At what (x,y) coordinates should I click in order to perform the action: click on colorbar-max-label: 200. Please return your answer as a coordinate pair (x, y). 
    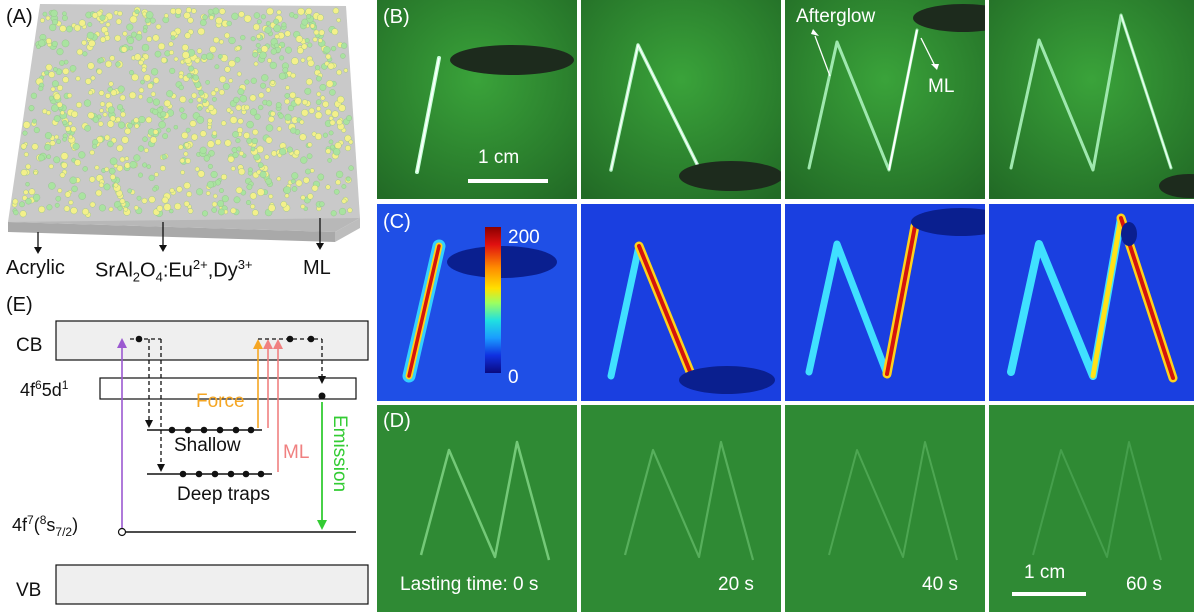
    Looking at the image, I should click on (524, 237).